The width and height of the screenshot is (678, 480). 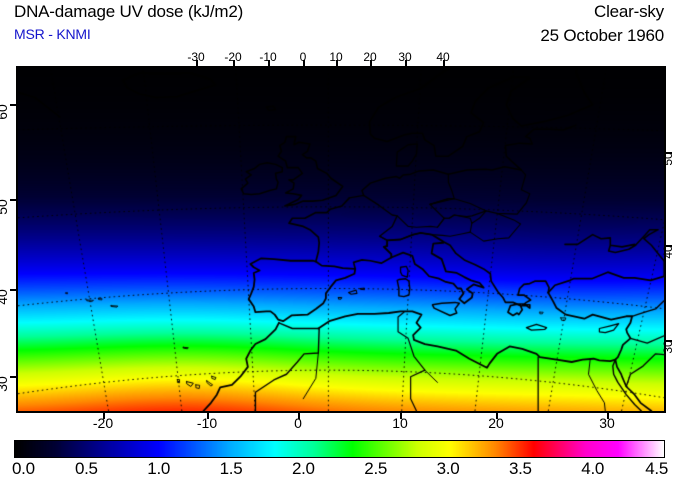 I want to click on y-tick-label-left: 50, so click(x=5, y=207).